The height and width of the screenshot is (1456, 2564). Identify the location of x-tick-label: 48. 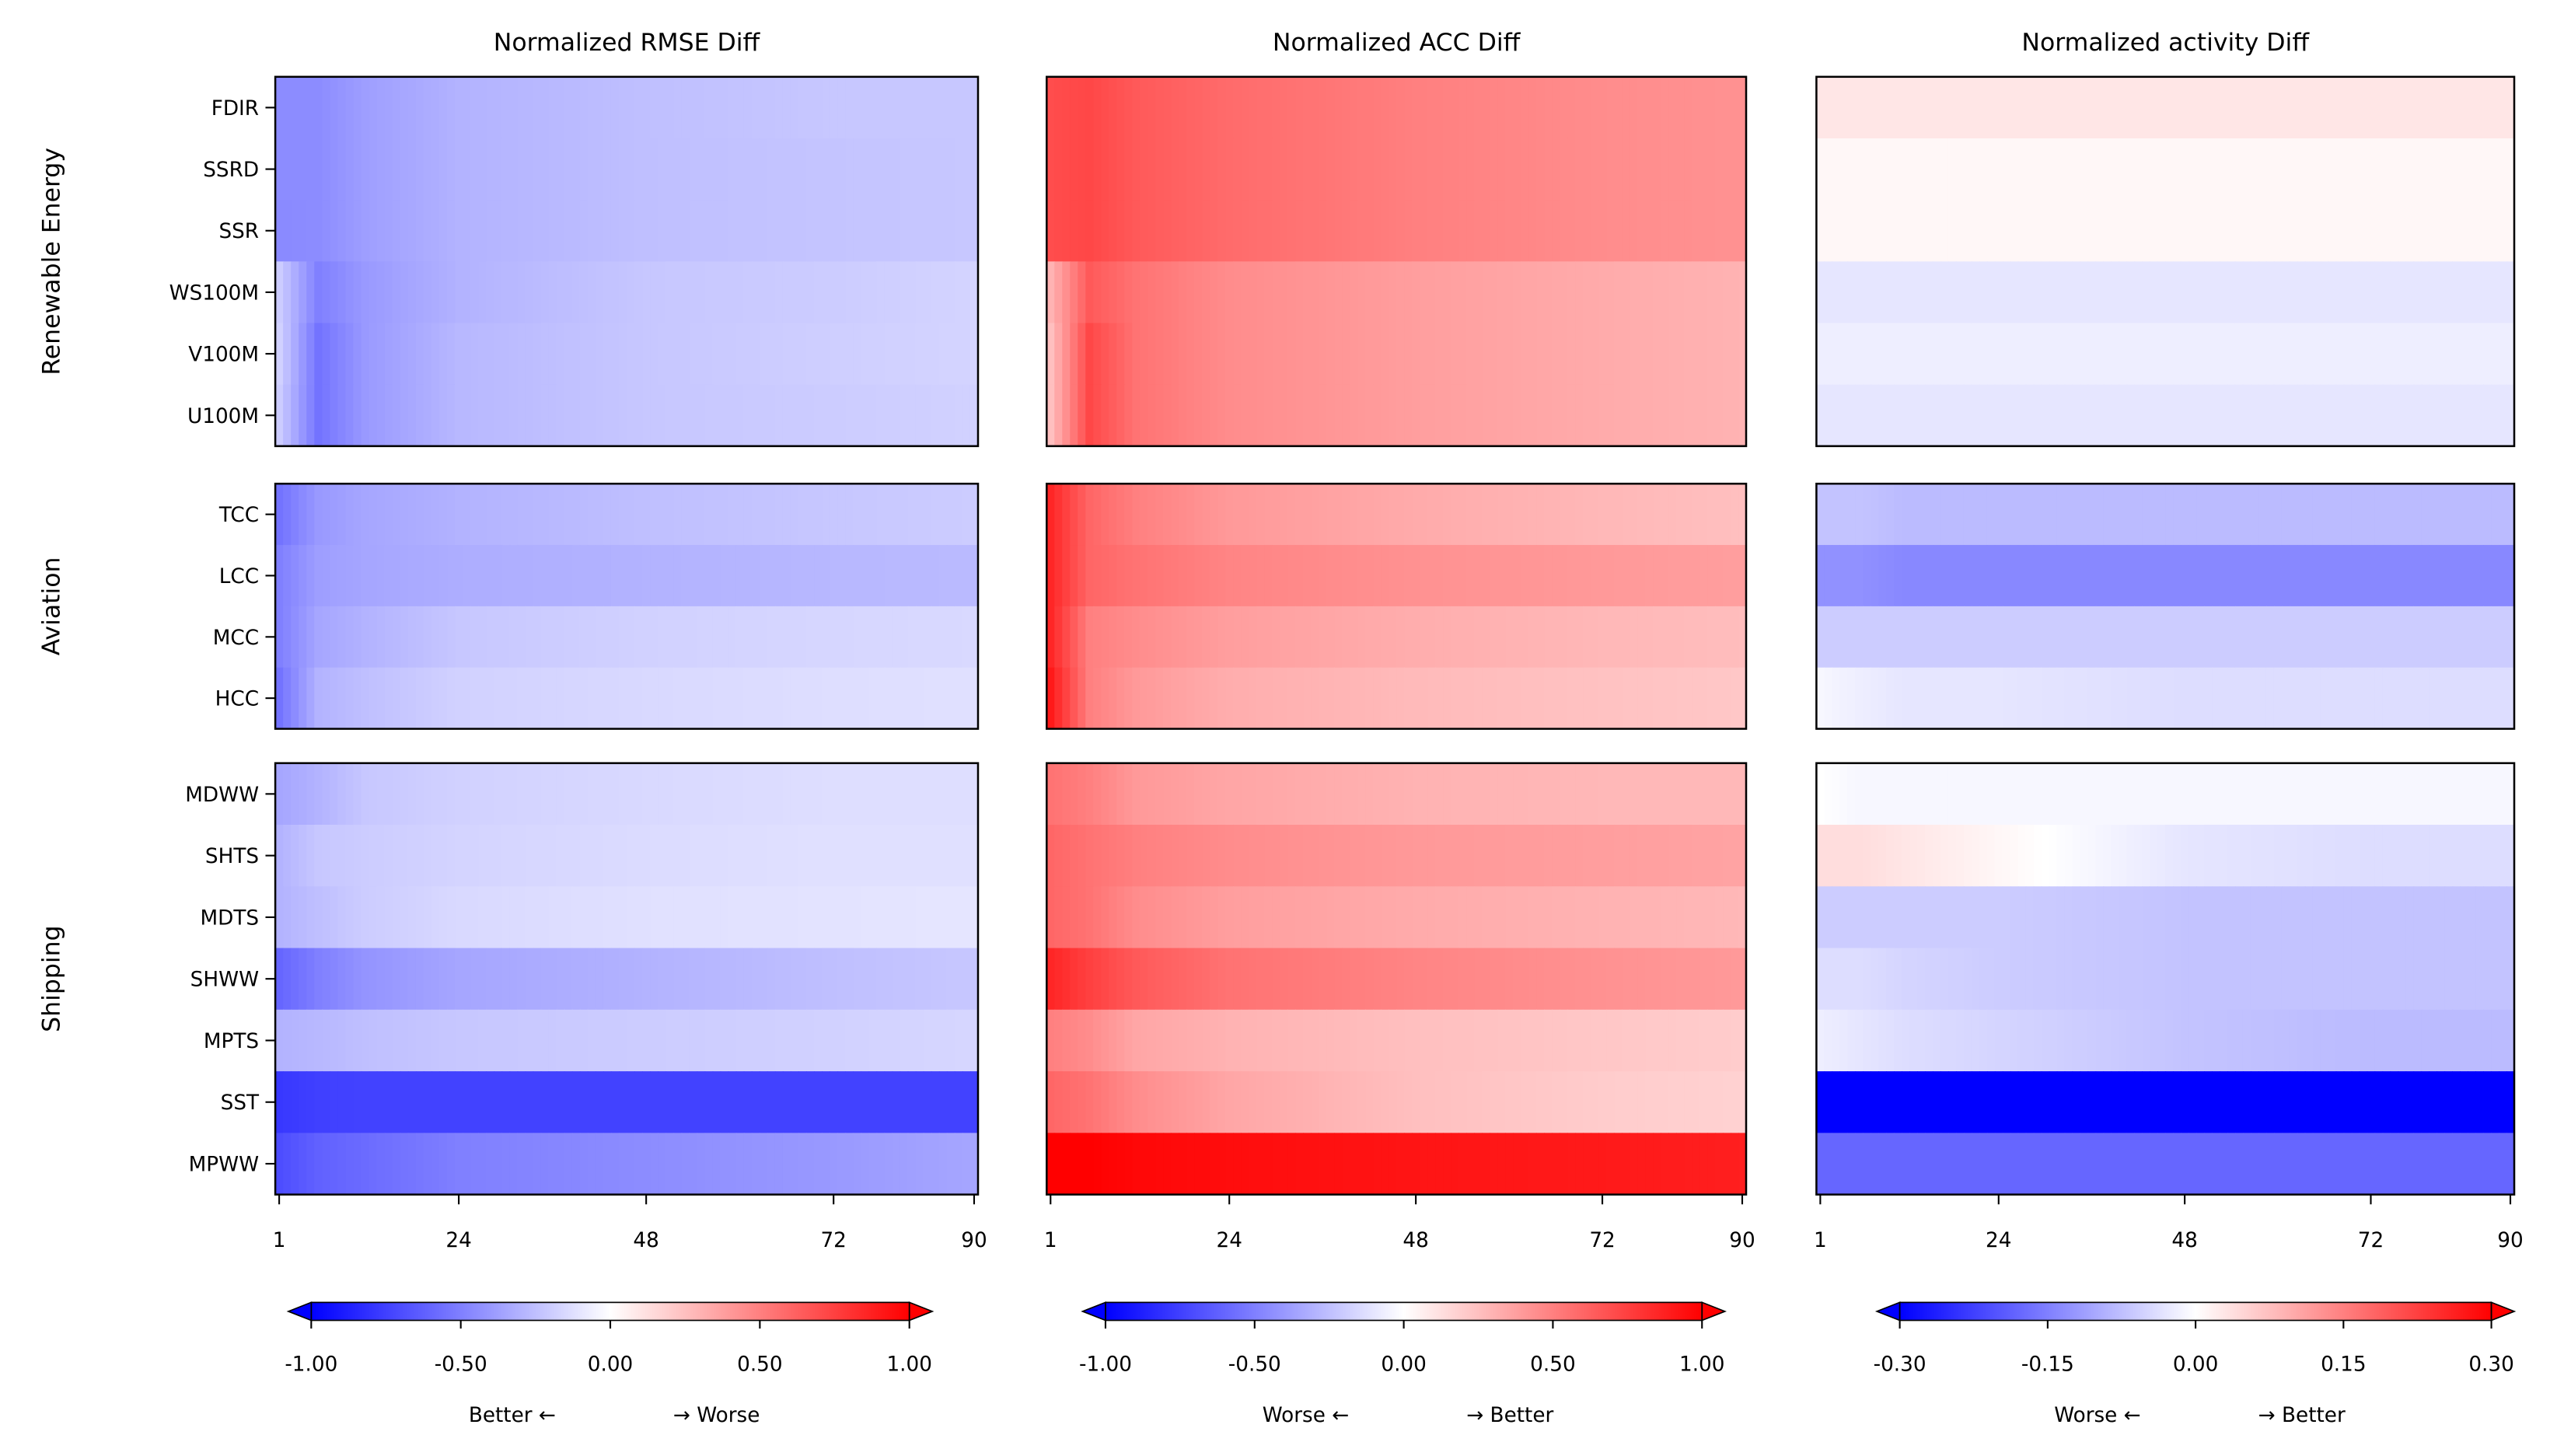
(1415, 1240).